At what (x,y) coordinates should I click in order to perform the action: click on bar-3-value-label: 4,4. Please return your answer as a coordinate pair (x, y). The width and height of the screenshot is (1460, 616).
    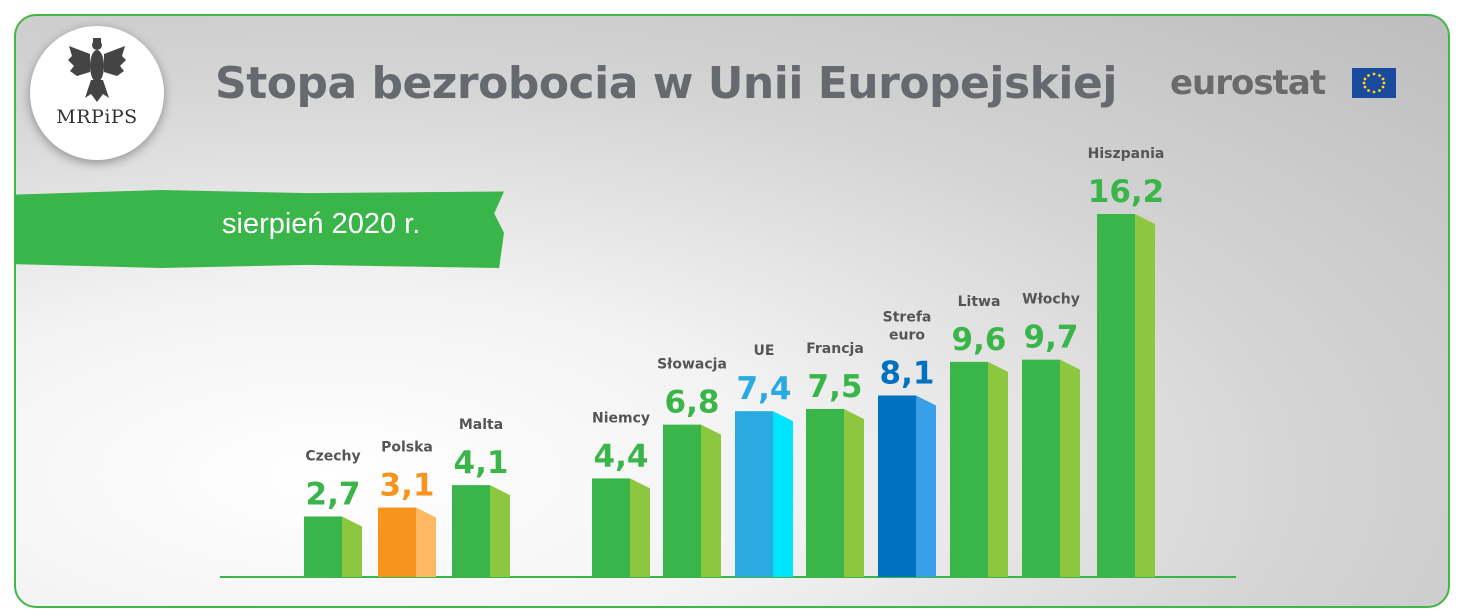
    Looking at the image, I should click on (621, 456).